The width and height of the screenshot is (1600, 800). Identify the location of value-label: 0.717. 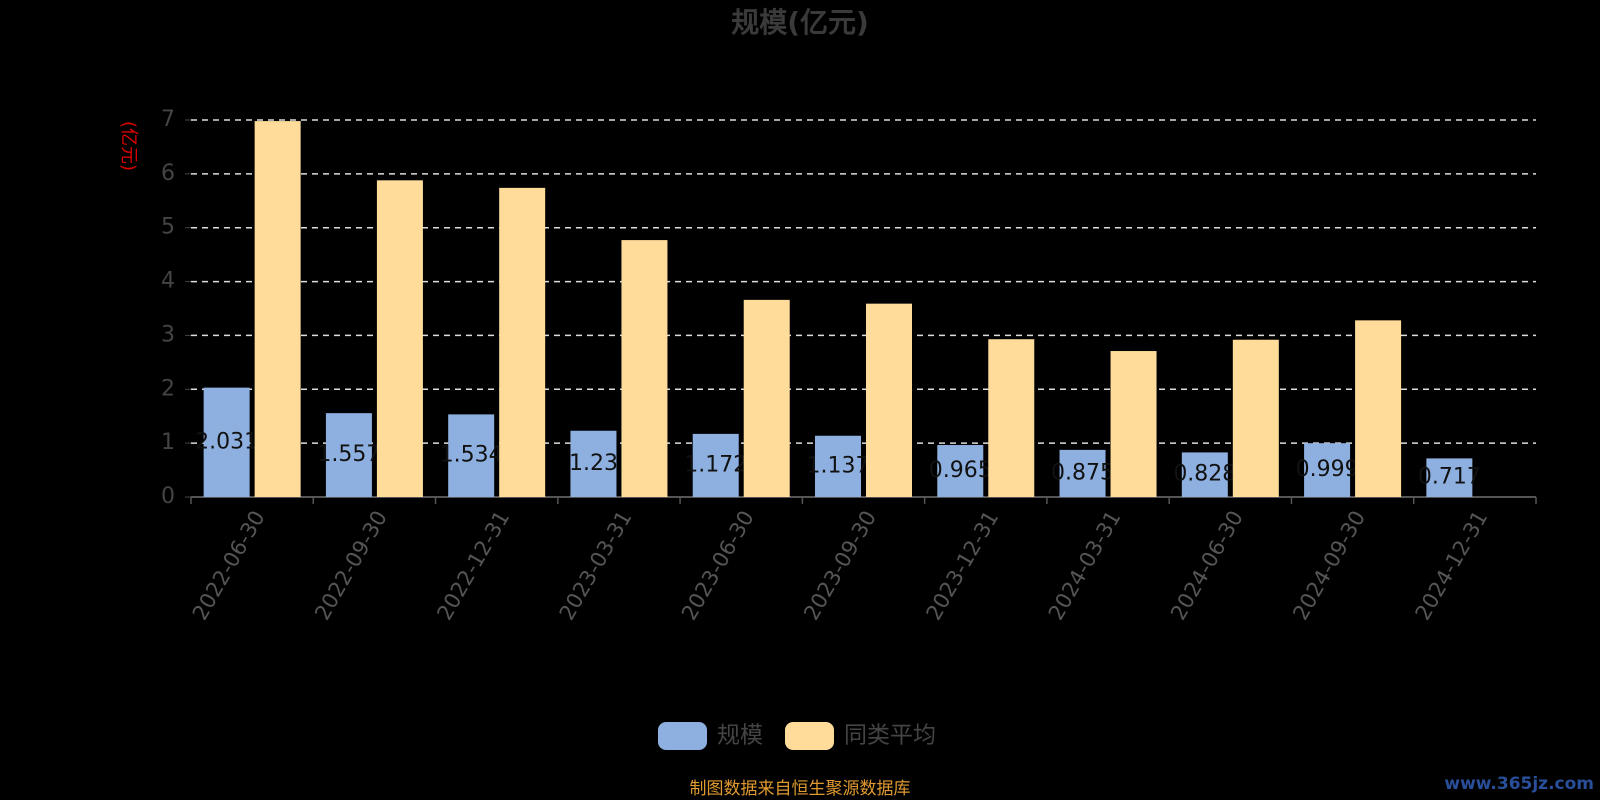
(1449, 477).